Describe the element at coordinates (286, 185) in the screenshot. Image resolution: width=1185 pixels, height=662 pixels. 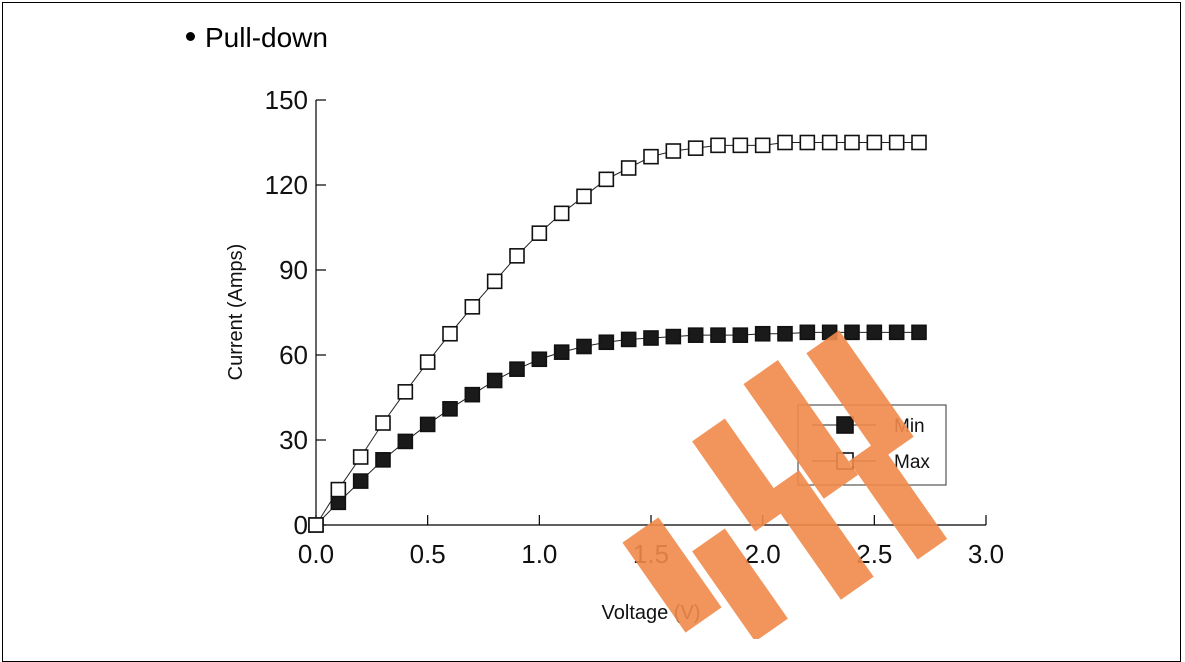
I see `y-tick-label: 120` at that location.